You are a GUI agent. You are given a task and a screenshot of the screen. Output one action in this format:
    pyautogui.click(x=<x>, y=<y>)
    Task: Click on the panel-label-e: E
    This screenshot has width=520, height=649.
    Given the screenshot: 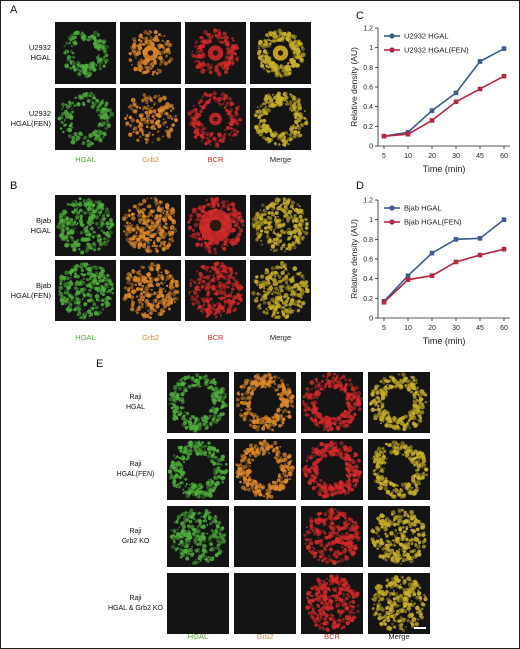 What is the action you would take?
    pyautogui.click(x=100, y=364)
    